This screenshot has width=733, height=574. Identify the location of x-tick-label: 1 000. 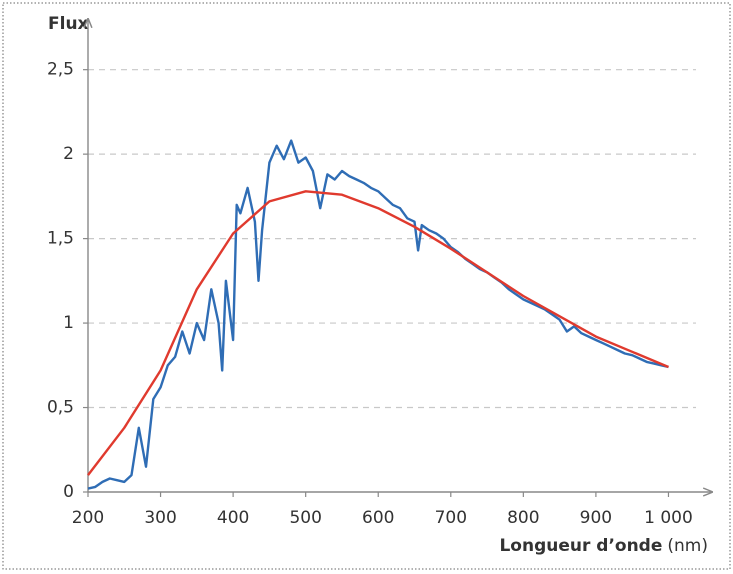
(668, 518).